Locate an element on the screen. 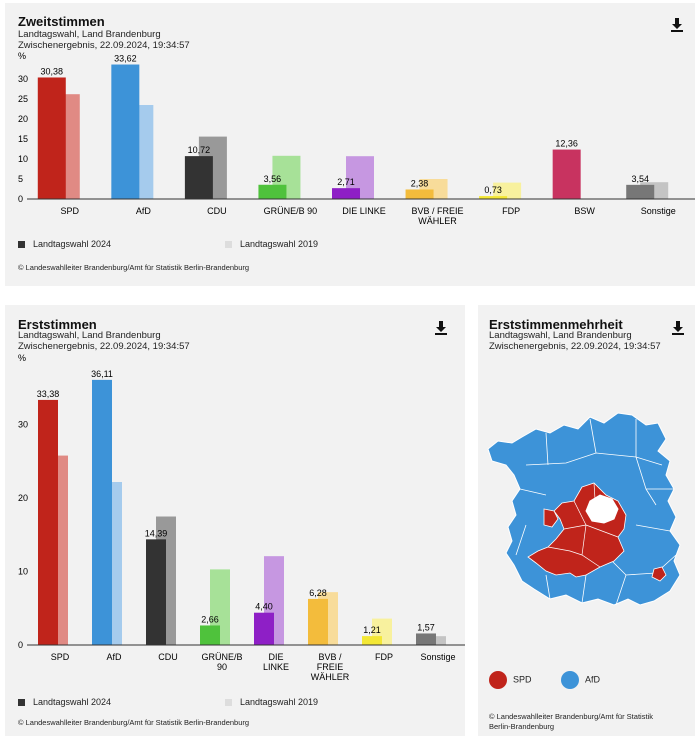 Image resolution: width=700 pixels, height=741 pixels. category-label: BVB / is located at coordinates (330, 657).